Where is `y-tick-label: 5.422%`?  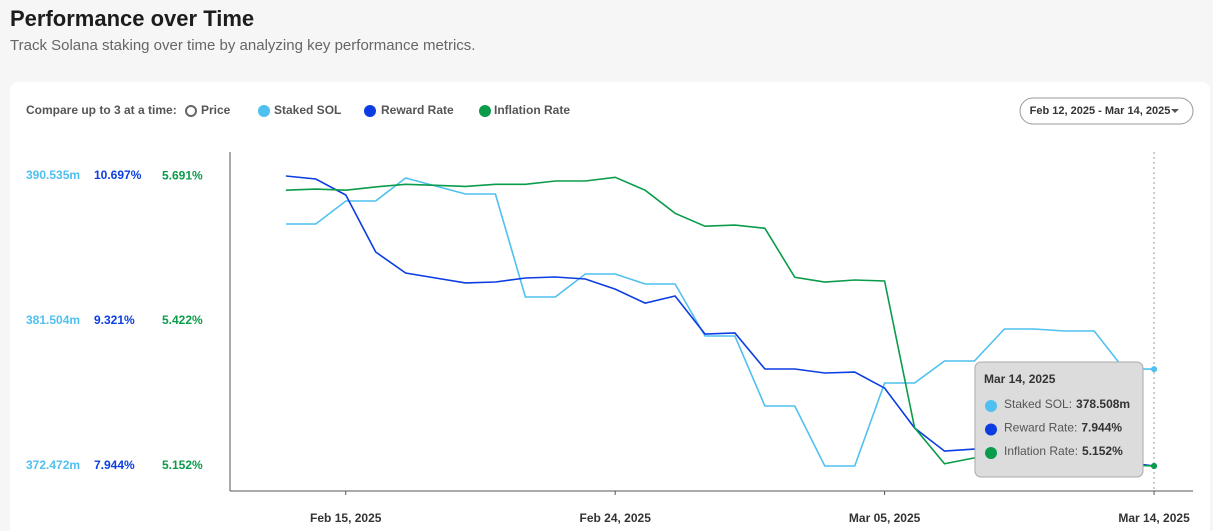 y-tick-label: 5.422% is located at coordinates (182, 320).